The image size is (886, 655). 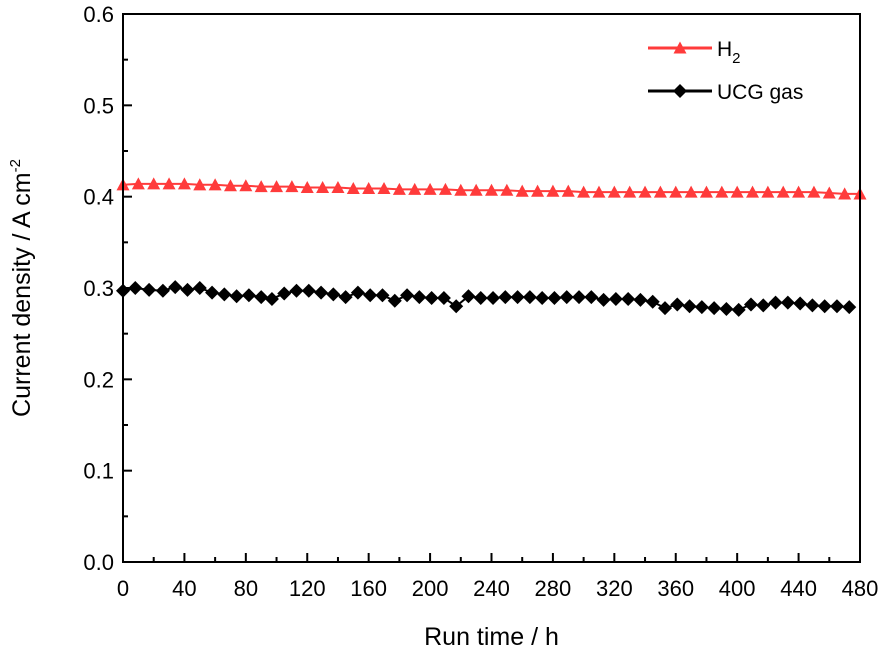 I want to click on legend-marker-ucg-gas, so click(x=680, y=91).